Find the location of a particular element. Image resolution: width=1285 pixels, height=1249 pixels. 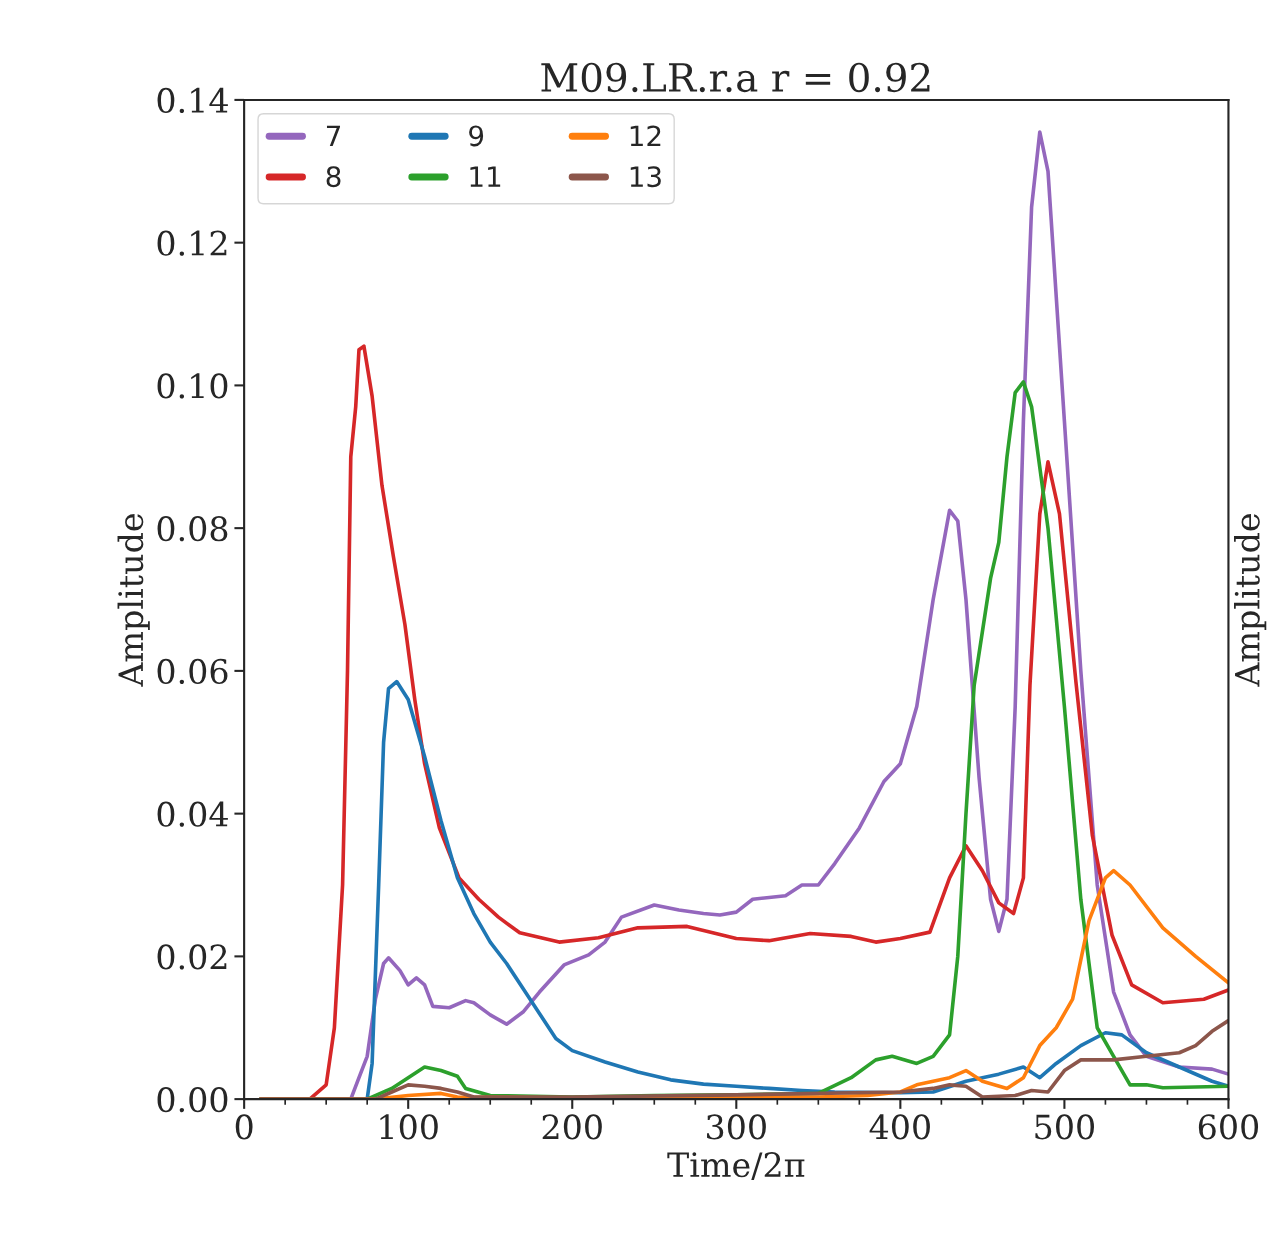

y-tick-label: 0.12 is located at coordinates (192, 243).